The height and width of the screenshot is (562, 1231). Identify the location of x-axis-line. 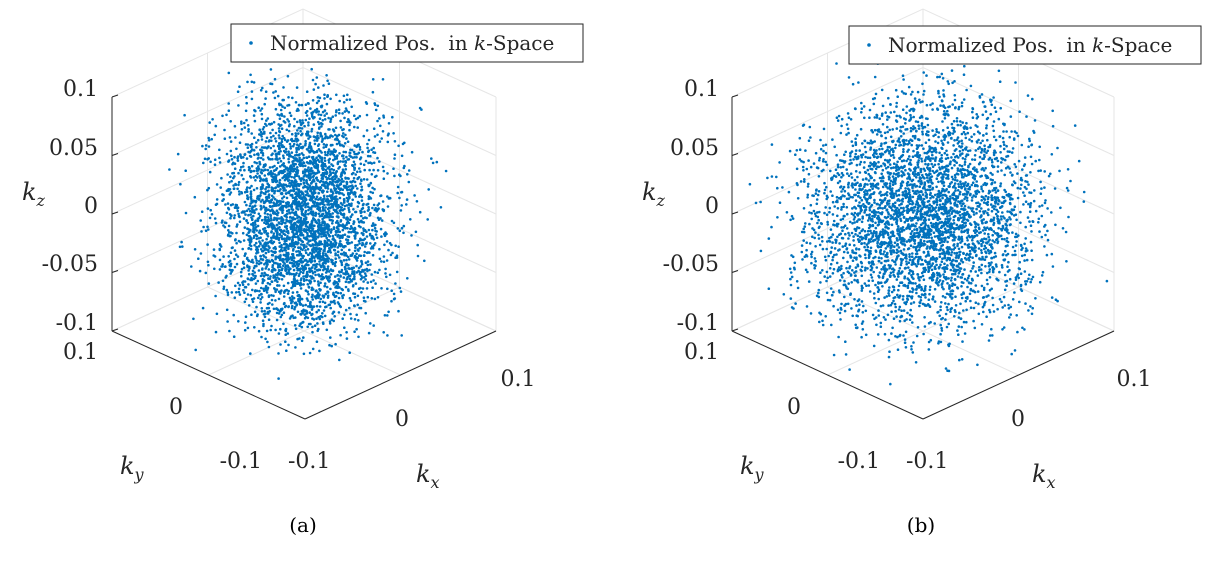
(1018, 375).